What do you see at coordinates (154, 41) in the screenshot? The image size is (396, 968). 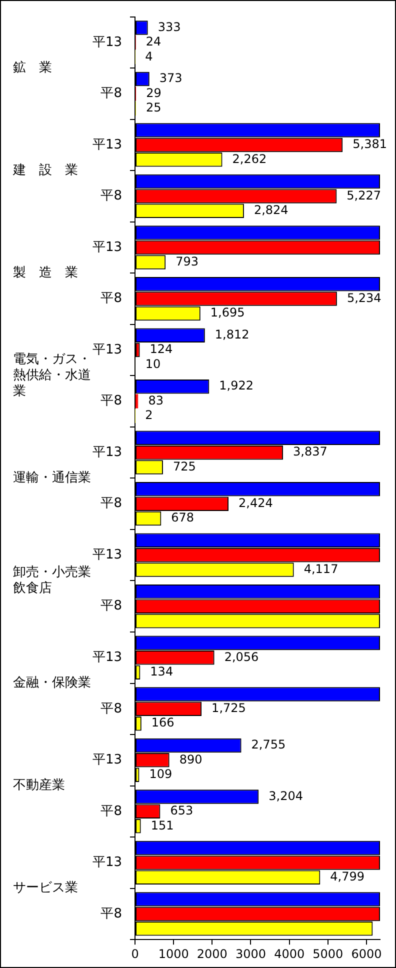 I see `data-label: 24` at bounding box center [154, 41].